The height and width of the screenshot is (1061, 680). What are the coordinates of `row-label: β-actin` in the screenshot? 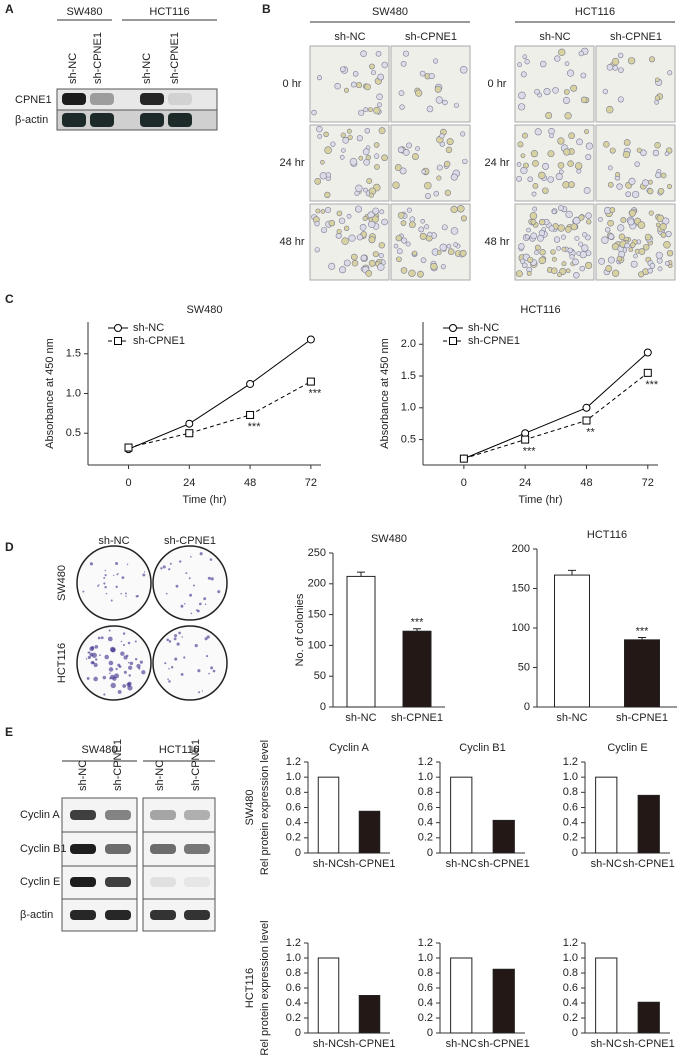 It's located at (36, 915).